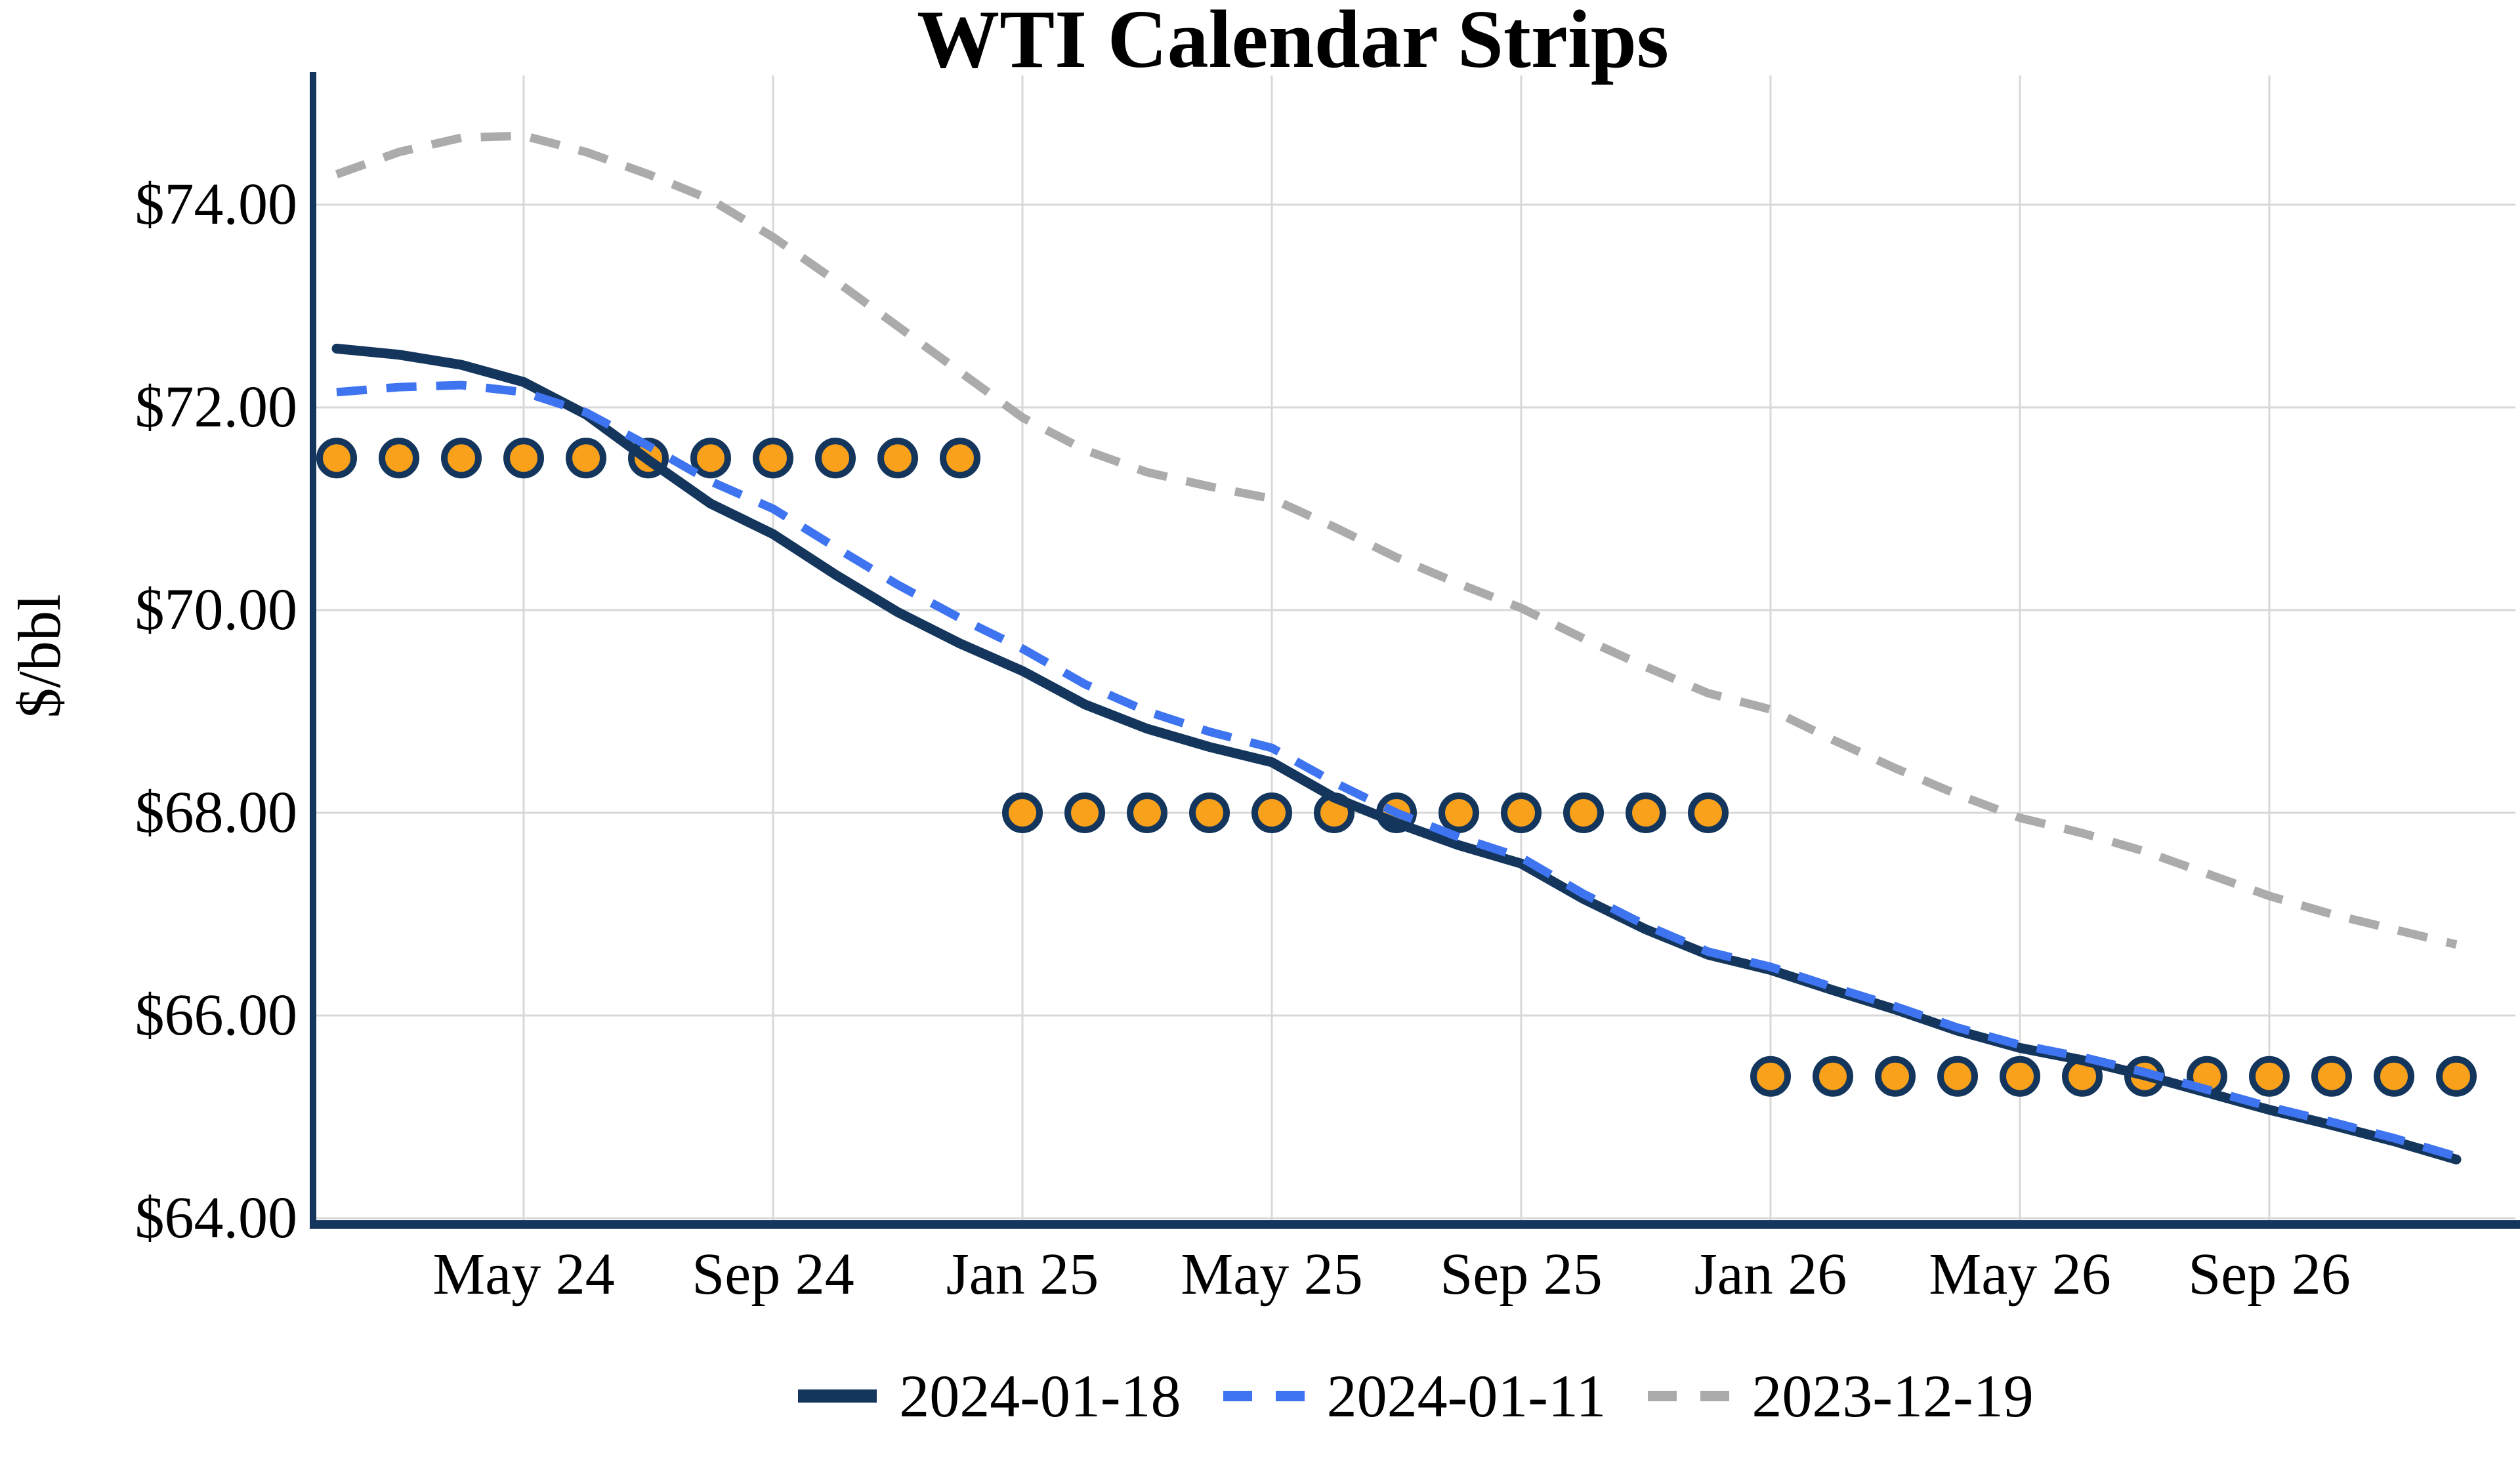  Describe the element at coordinates (2020, 1274) in the screenshot. I see `x-tick-label: May 26` at that location.